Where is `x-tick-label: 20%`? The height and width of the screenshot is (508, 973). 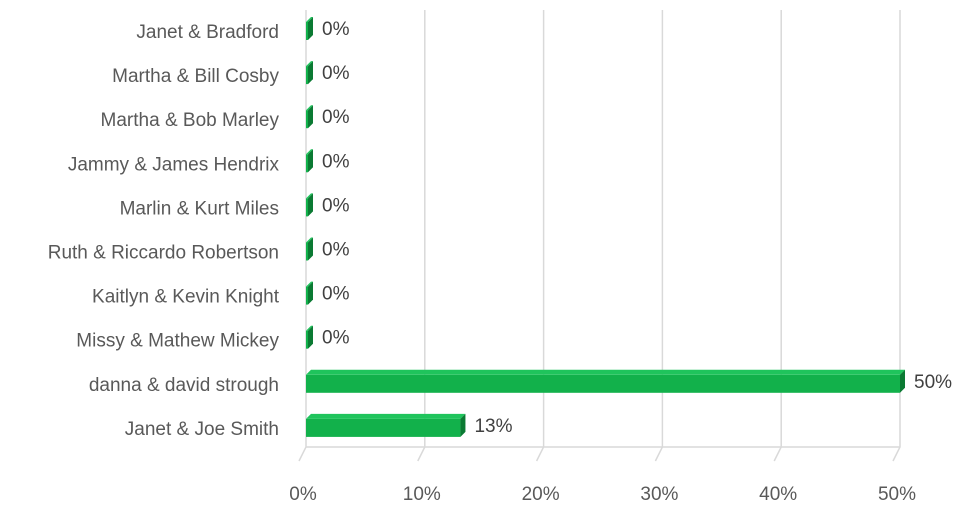
x-tick-label: 20% is located at coordinates (541, 494).